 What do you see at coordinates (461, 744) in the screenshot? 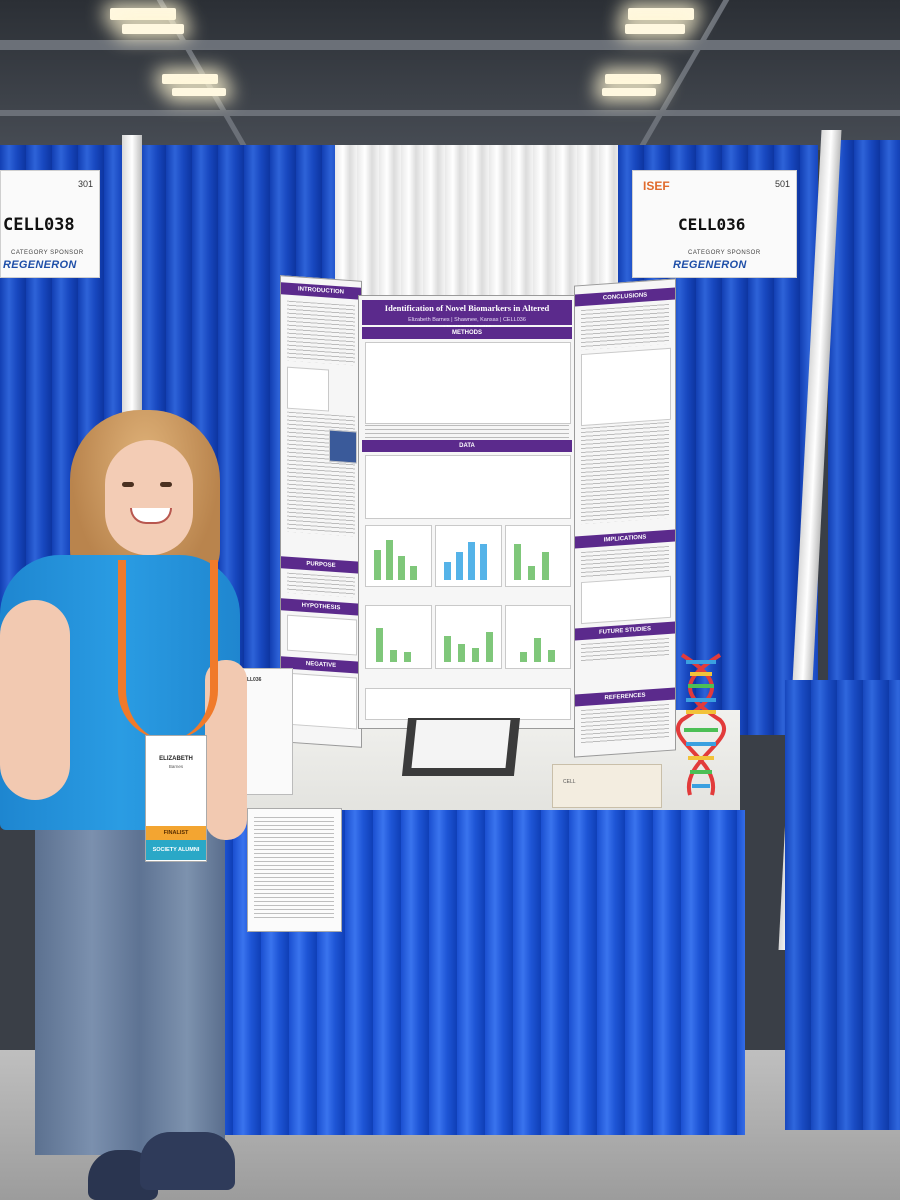
I see `binder-page` at bounding box center [461, 744].